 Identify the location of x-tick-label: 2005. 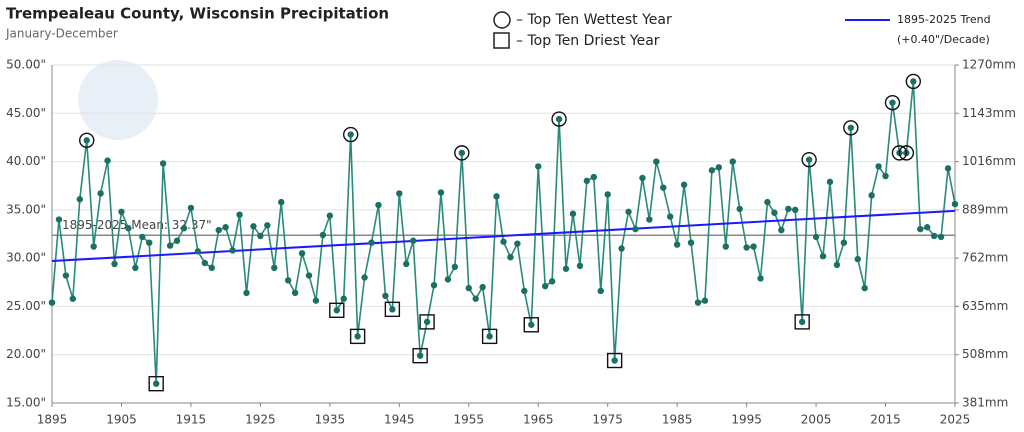
(816, 420).